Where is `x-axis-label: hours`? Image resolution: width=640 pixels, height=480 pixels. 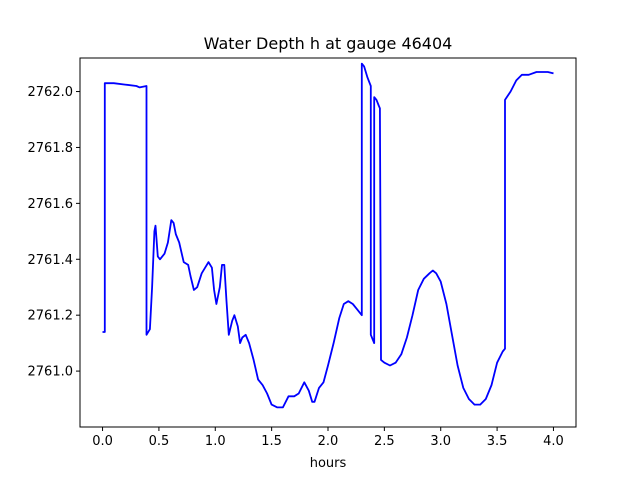
x-axis-label: hours is located at coordinates (328, 463).